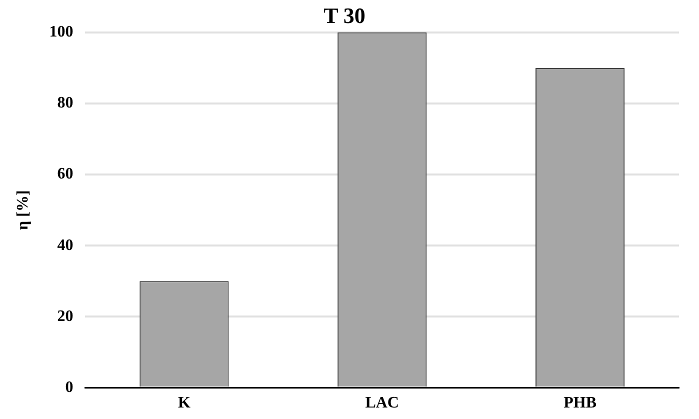  What do you see at coordinates (61, 32) in the screenshot?
I see `y-tick-label: 100` at bounding box center [61, 32].